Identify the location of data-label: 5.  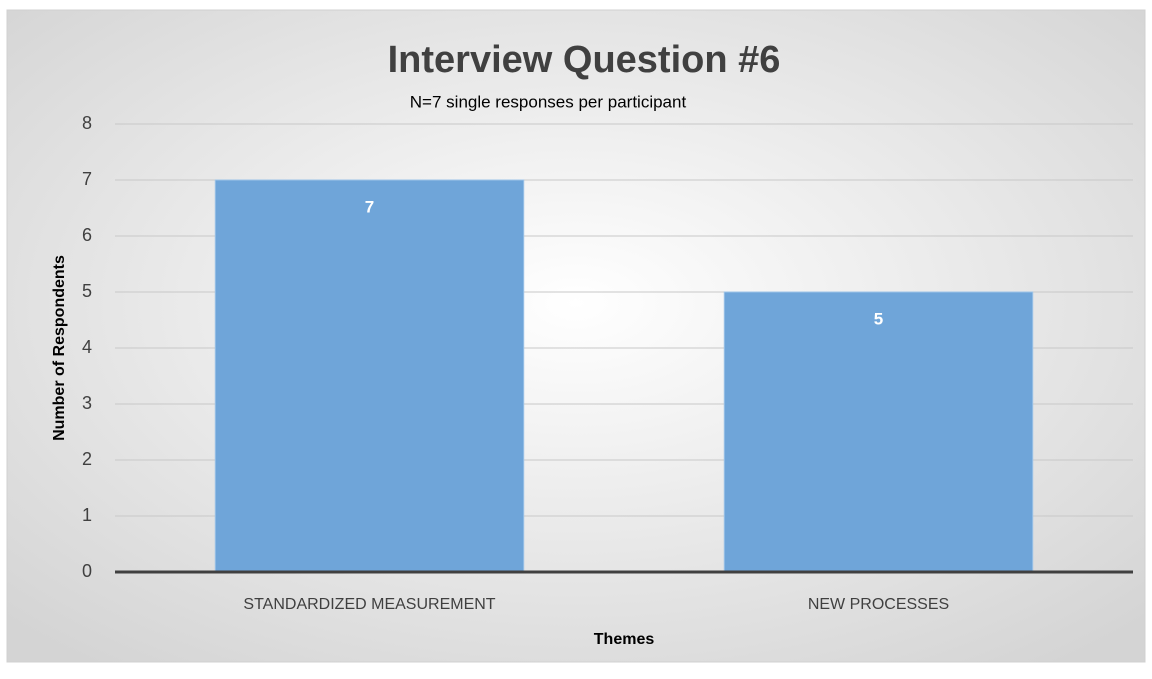
(878, 318).